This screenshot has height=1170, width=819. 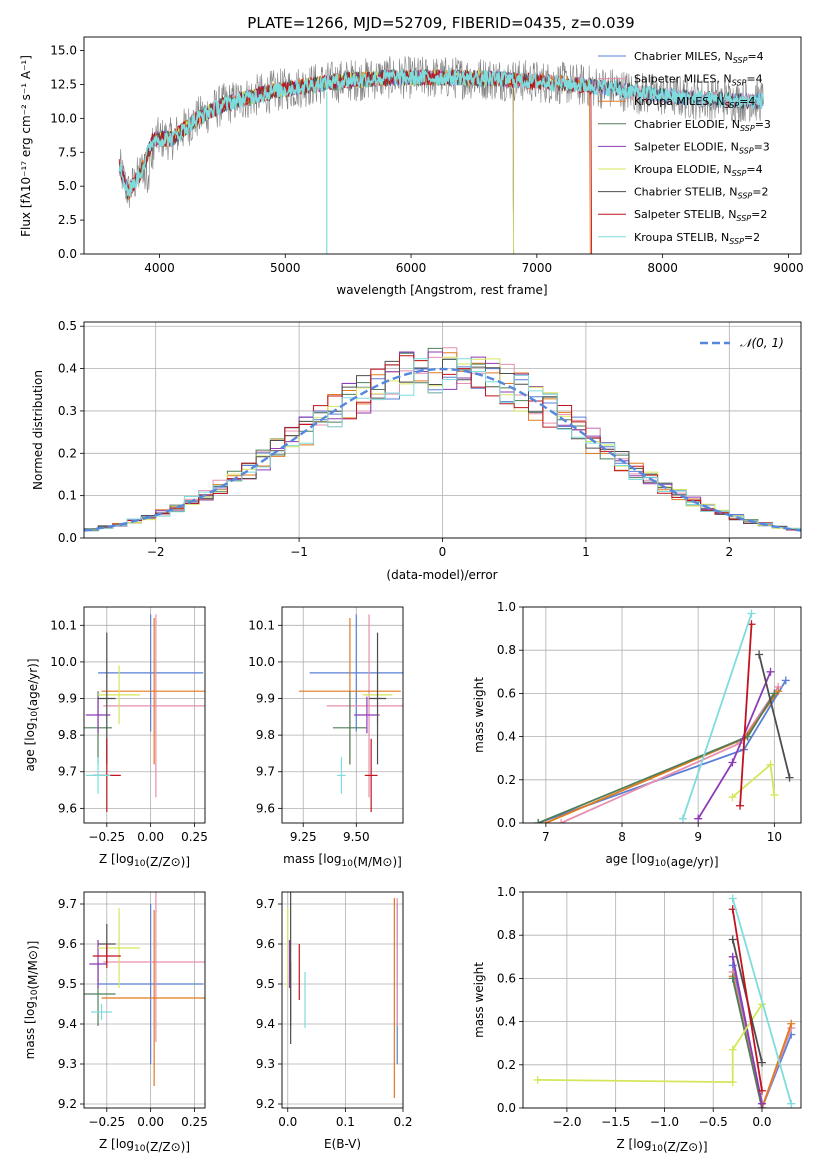 What do you see at coordinates (479, 1000) in the screenshot?
I see `weight_vs_Z-y-label: mass weight` at bounding box center [479, 1000].